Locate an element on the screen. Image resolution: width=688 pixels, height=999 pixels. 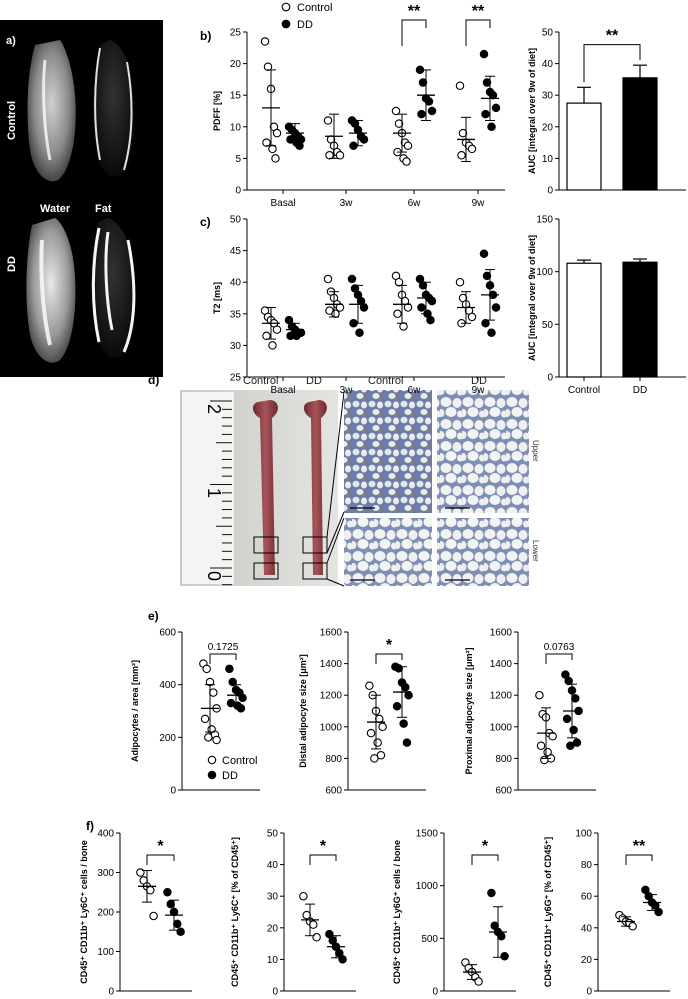
y-axis-label: Distal adipocyte size [μm²] is located at coordinates (303, 711).